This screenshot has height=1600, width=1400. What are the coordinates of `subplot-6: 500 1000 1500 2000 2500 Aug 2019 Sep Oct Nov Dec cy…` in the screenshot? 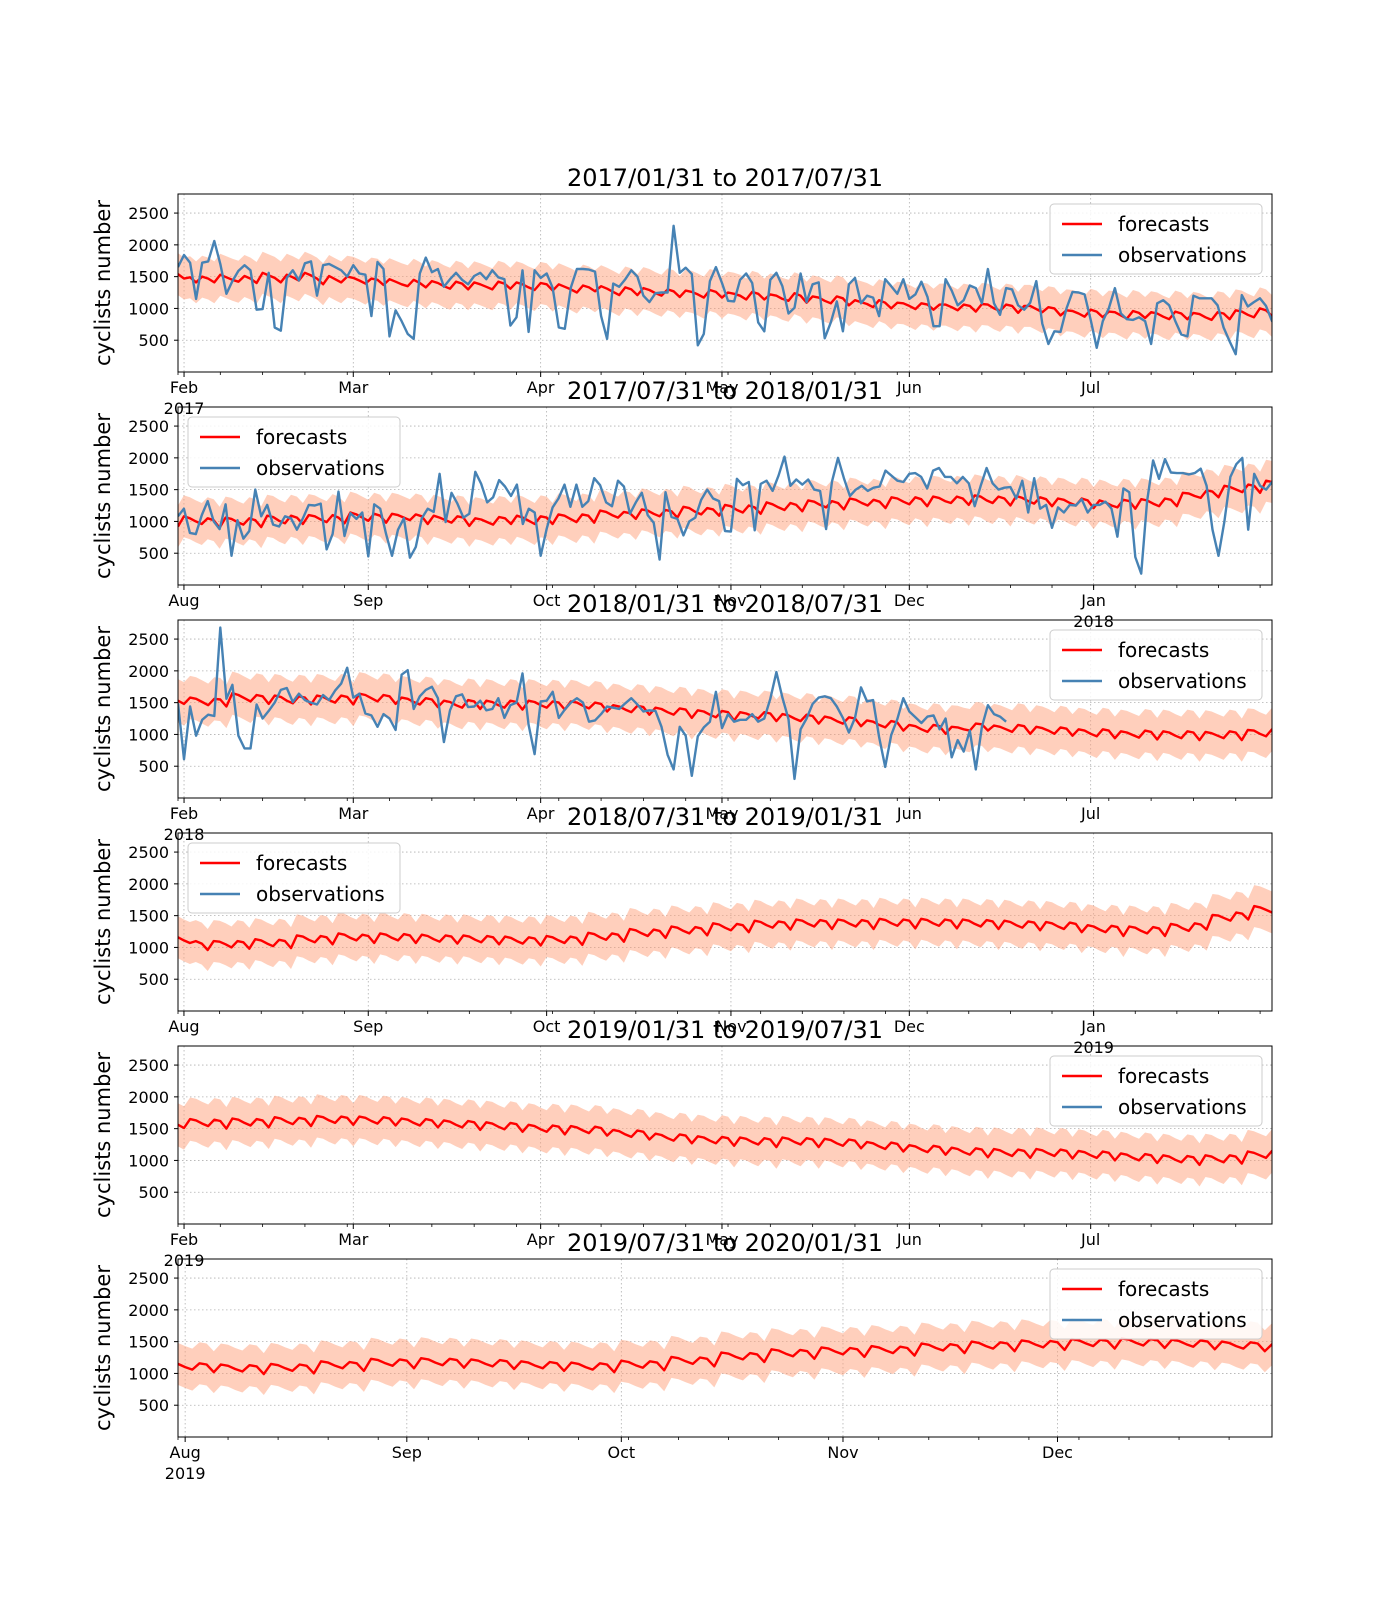 It's located at (682, 1356).